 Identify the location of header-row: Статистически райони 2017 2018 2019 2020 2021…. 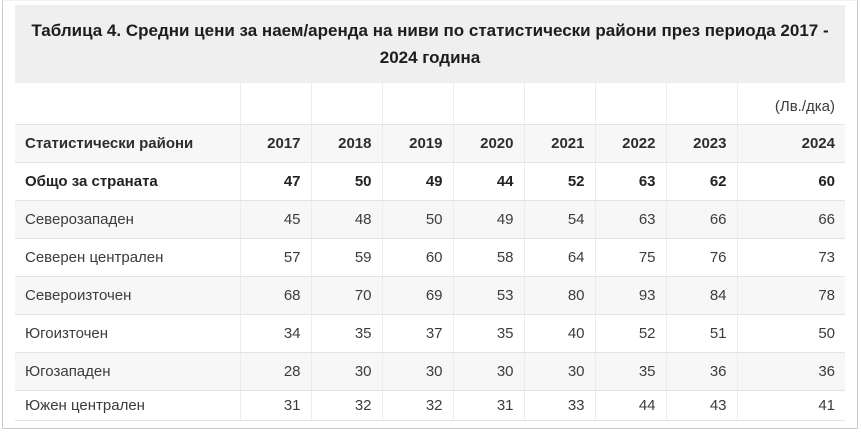
(430, 143).